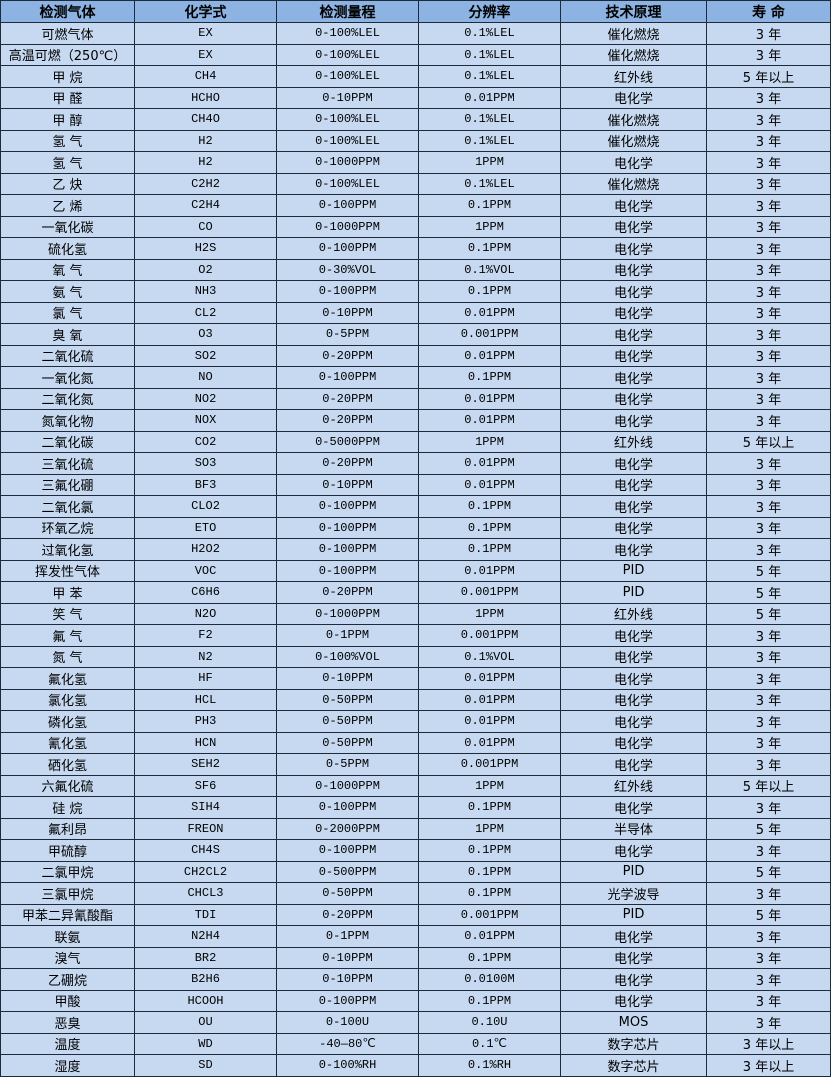 This screenshot has height=1077, width=831. I want to click on cell-resolution: 0.1PPM, so click(489, 205).